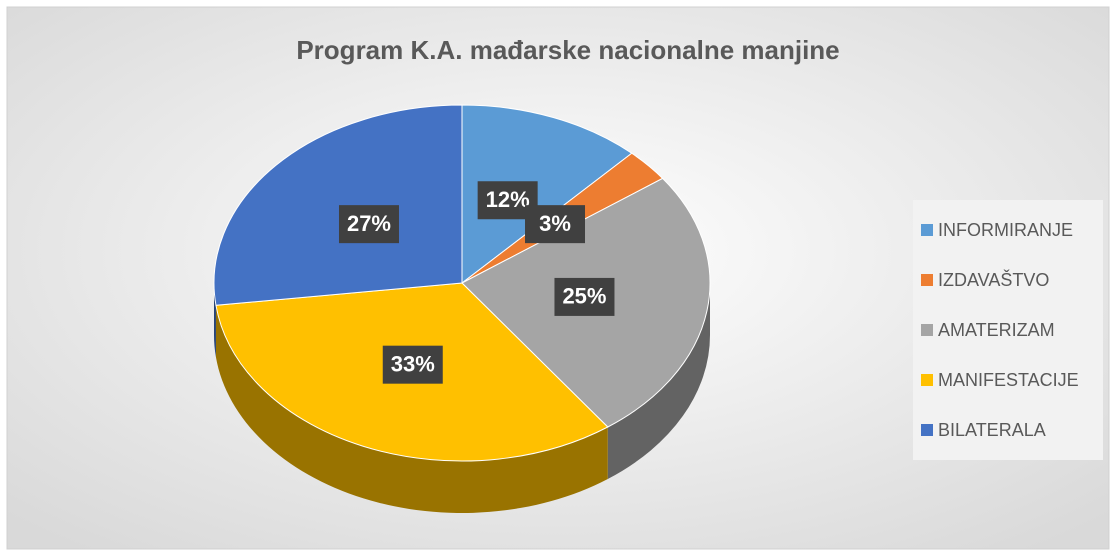  What do you see at coordinates (567, 50) in the screenshot?
I see `chart-title: Program K.A. mađarske nacionalne manjine` at bounding box center [567, 50].